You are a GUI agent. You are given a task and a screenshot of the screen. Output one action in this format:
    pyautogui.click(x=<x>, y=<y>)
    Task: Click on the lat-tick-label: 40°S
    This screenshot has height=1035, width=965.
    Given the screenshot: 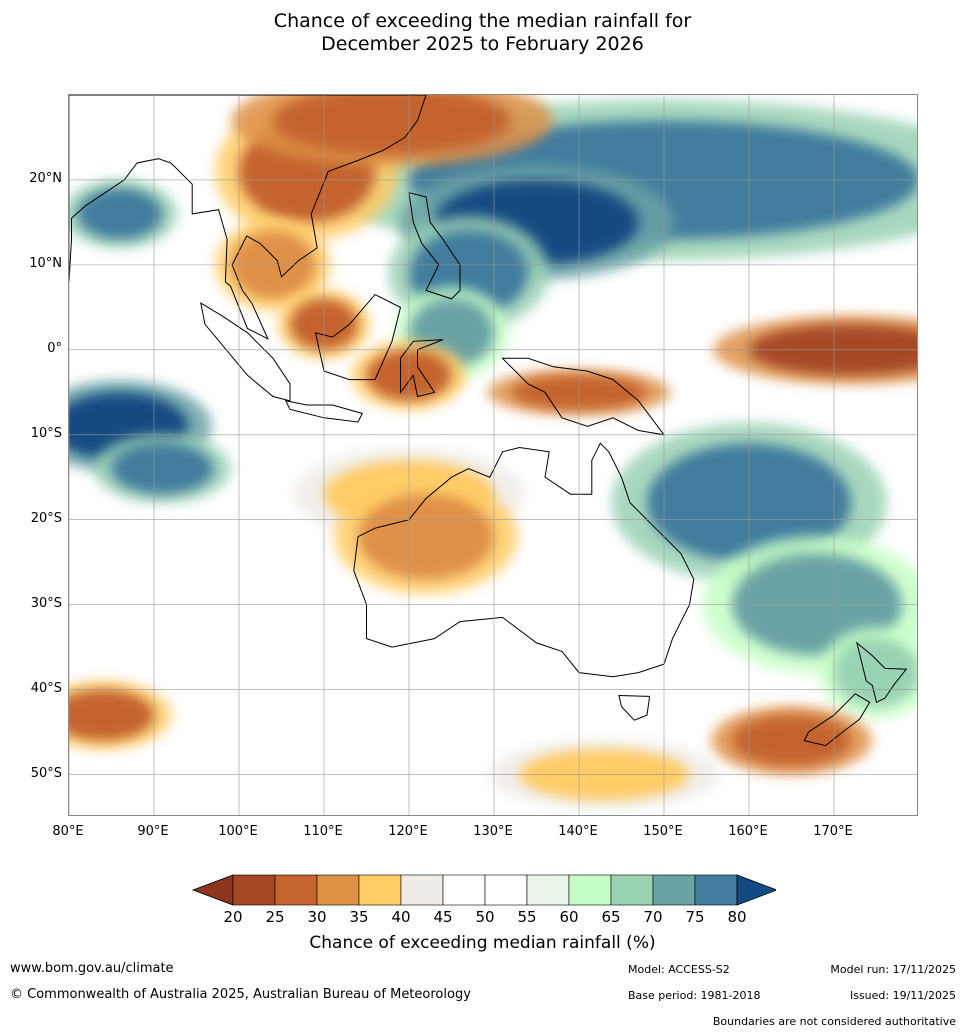 What is the action you would take?
    pyautogui.click(x=46, y=688)
    